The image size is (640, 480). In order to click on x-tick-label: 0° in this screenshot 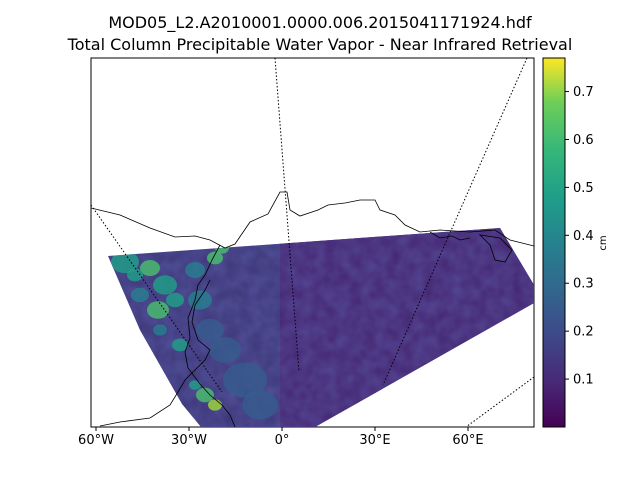, I will do `click(282, 440)`.